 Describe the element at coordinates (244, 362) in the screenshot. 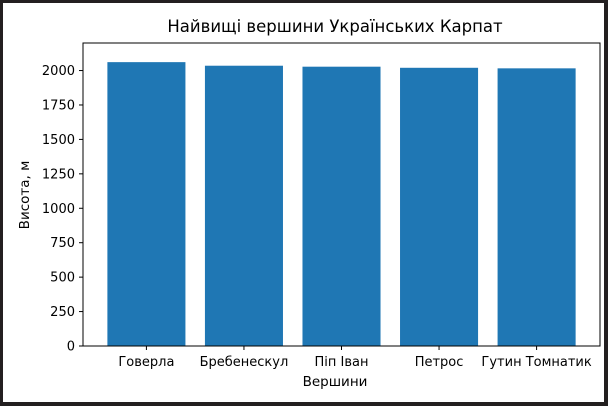

I see `x-tick-label: Бребенескул` at that location.